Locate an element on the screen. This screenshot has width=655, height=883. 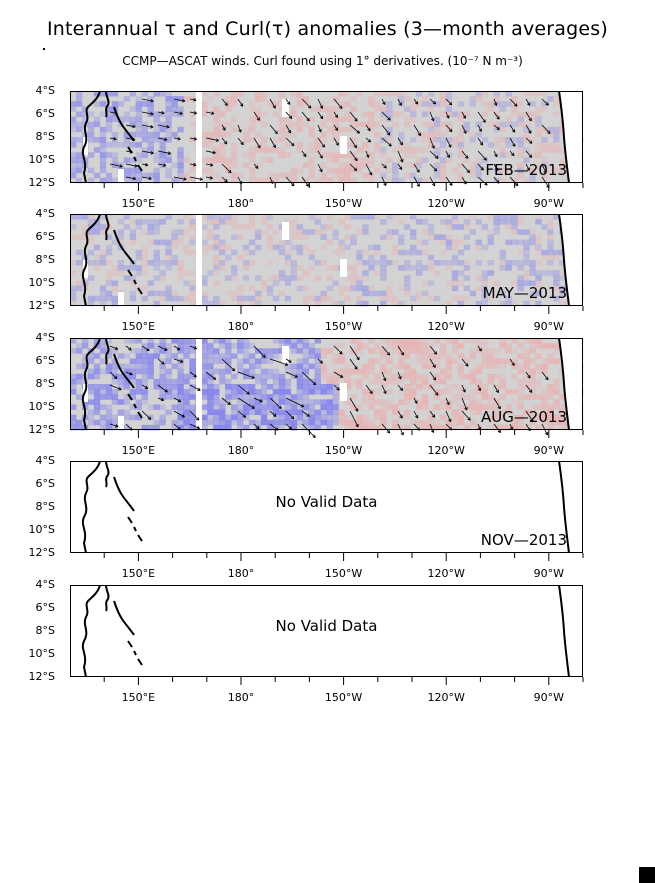
panel-month-label: MAY—2013 is located at coordinates (524, 293).